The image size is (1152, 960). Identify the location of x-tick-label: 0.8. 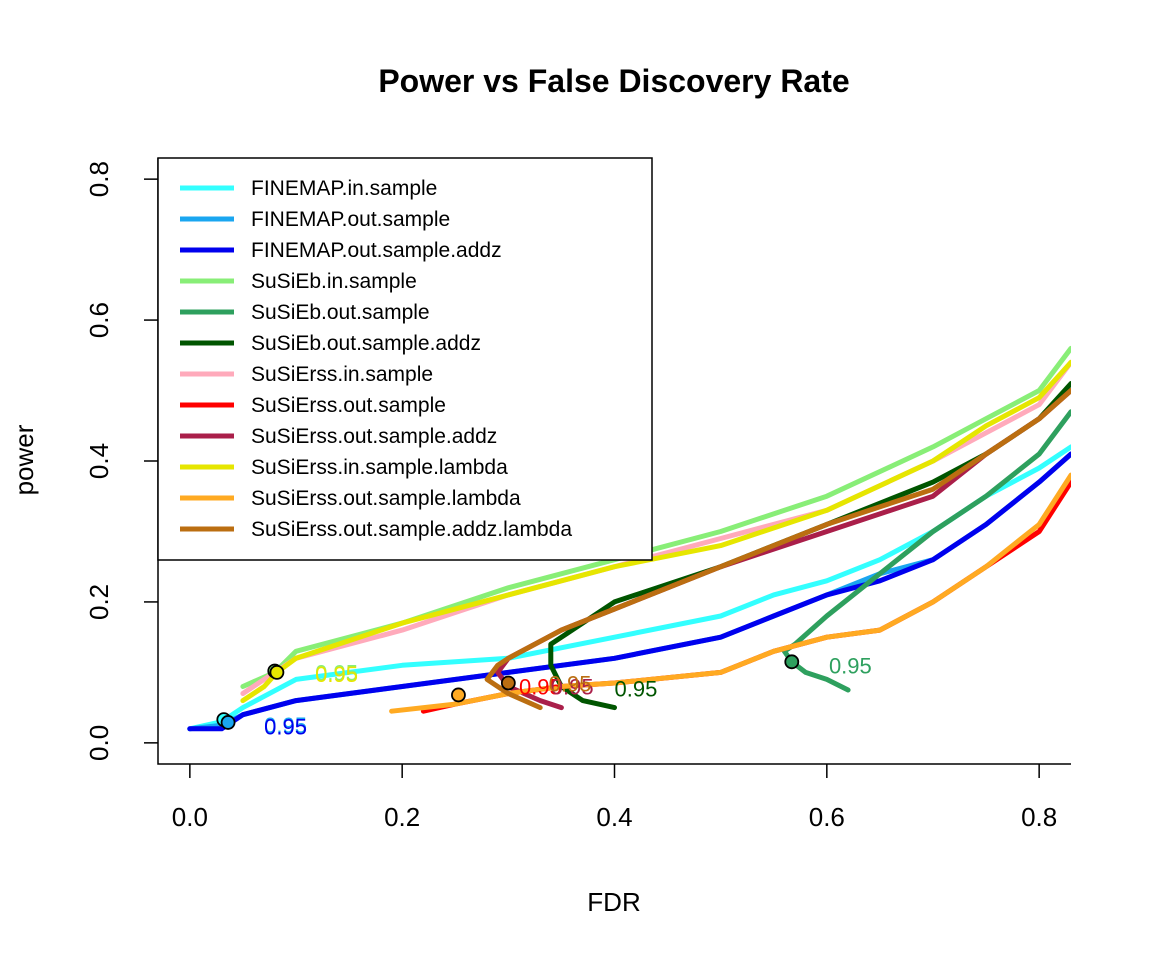
(1039, 817).